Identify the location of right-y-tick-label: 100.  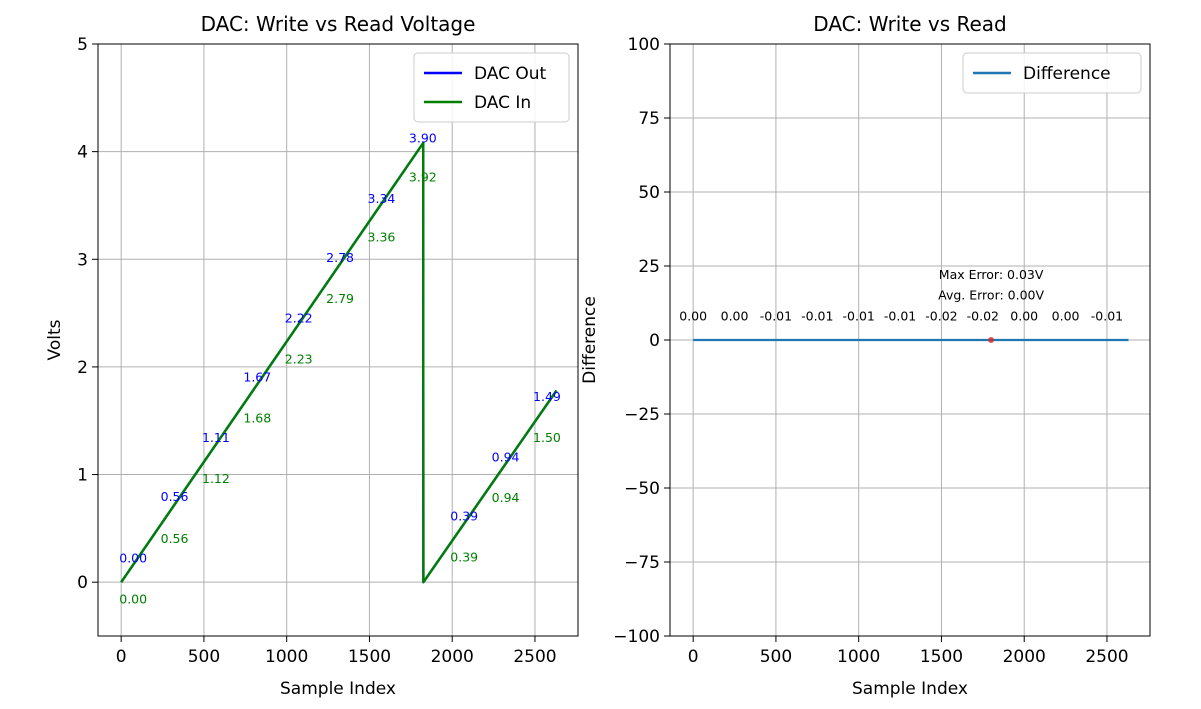
(644, 45).